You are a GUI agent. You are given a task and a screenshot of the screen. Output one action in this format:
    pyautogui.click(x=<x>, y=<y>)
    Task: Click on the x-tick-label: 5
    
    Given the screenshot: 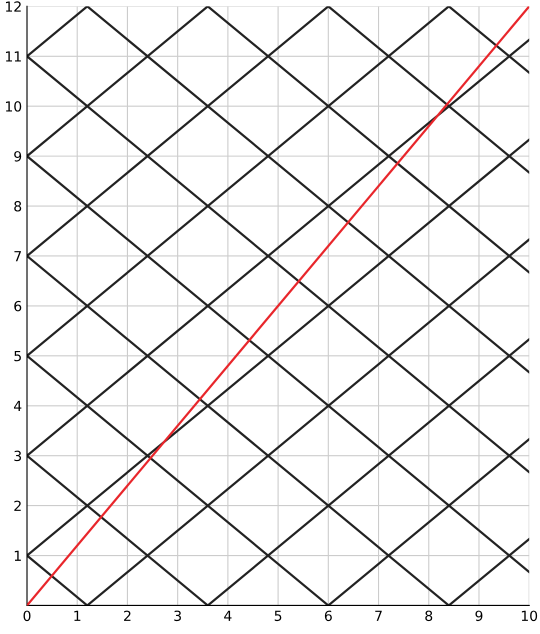 What is the action you would take?
    pyautogui.click(x=278, y=616)
    